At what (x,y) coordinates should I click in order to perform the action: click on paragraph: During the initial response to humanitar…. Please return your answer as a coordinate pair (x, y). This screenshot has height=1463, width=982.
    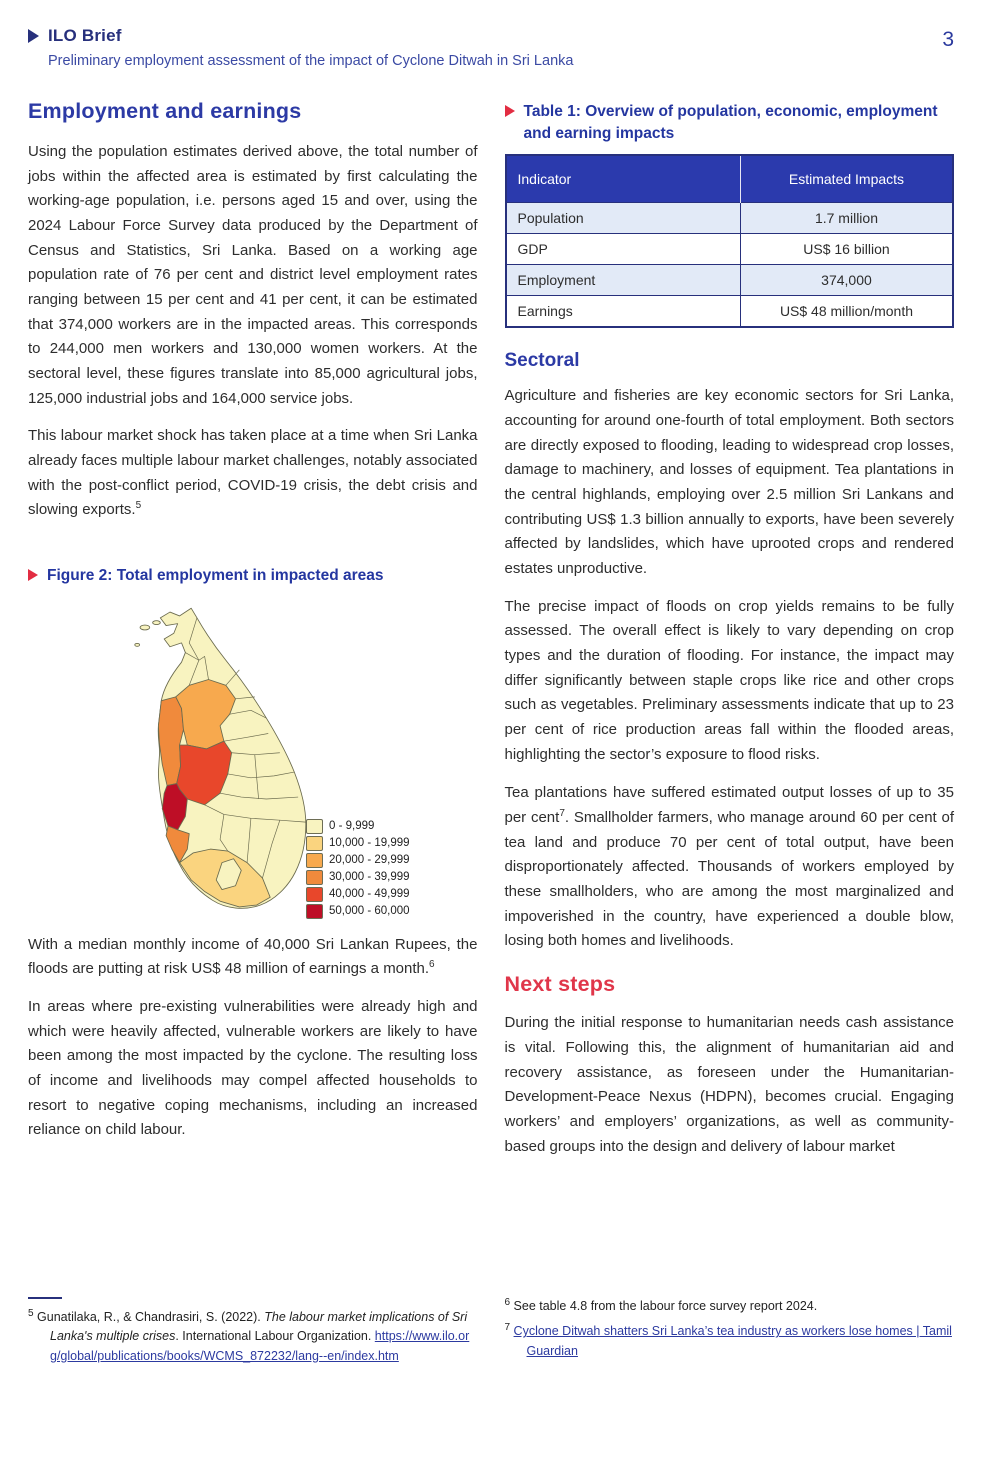
    Looking at the image, I should click on (729, 1084).